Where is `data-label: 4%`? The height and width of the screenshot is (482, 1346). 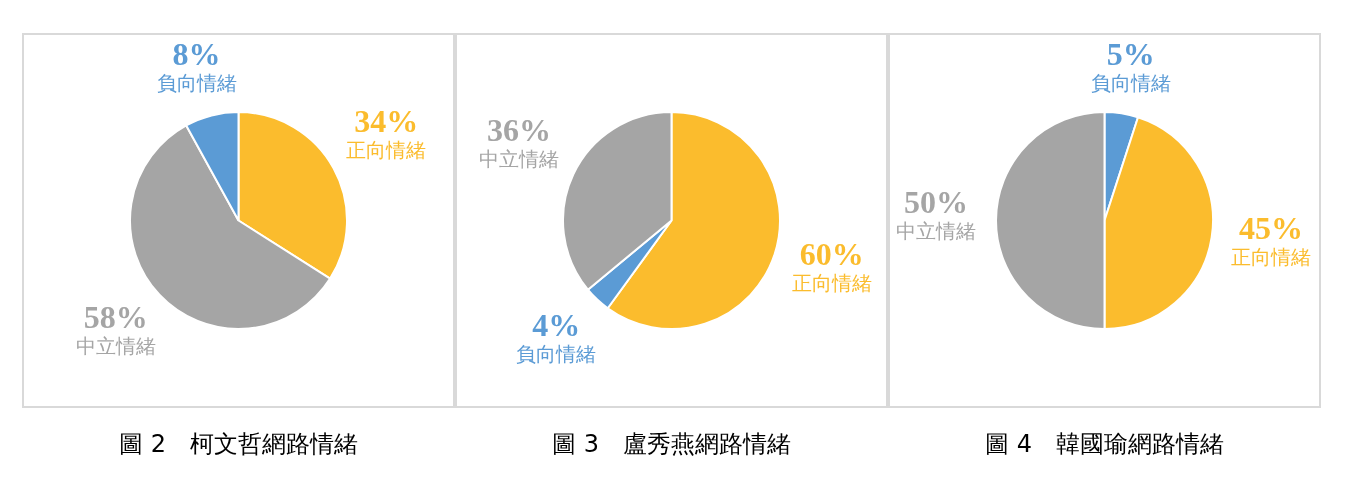 data-label: 4% is located at coordinates (556, 324).